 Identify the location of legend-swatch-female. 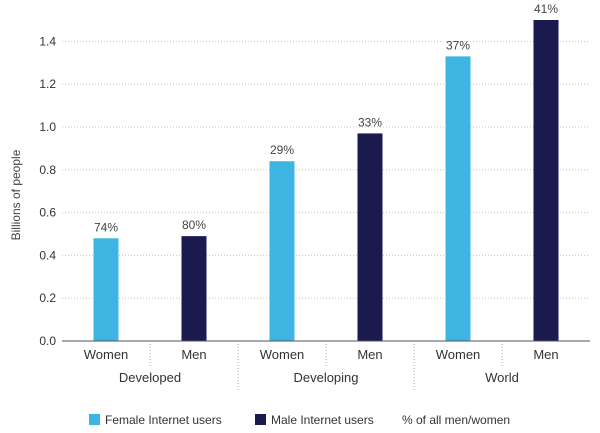
(94, 419).